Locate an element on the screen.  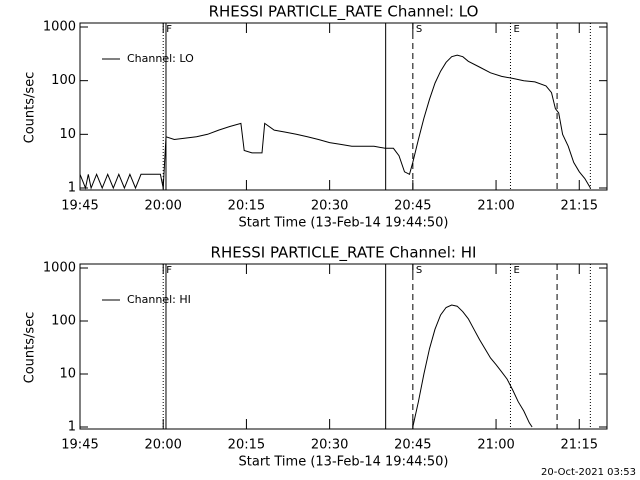
legend-label: Channel: LO is located at coordinates (160, 58).